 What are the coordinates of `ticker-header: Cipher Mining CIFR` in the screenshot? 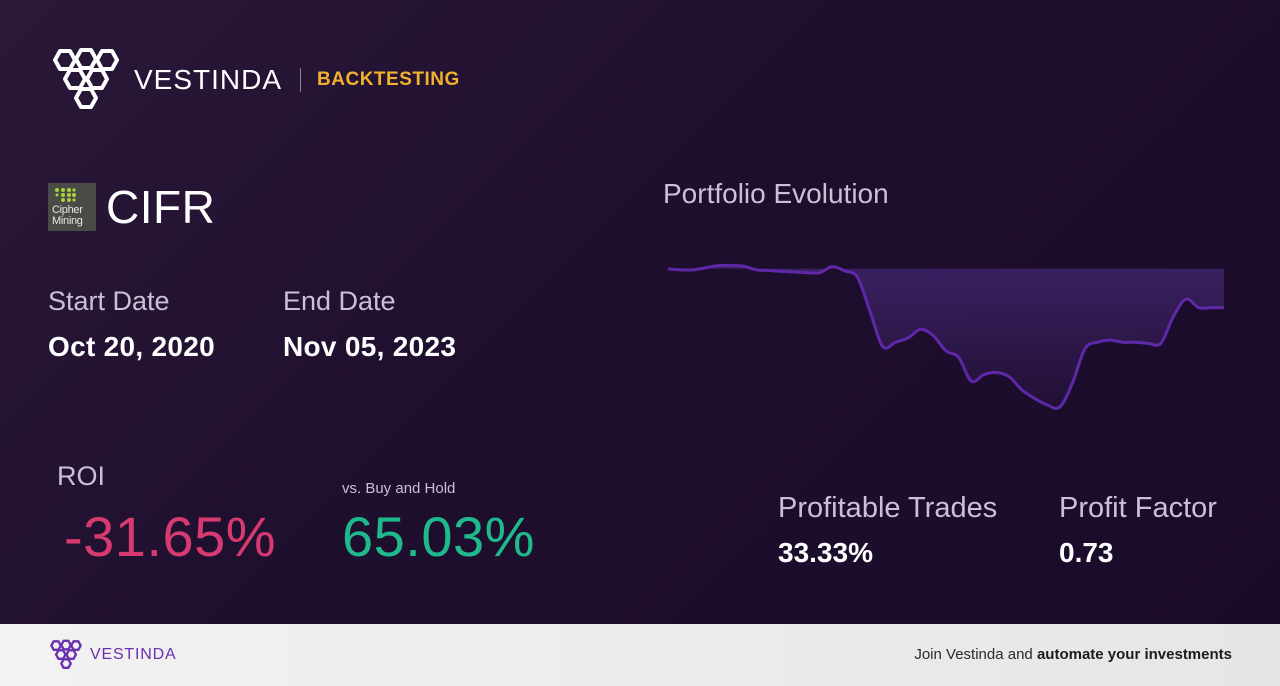 It's located at (131, 207).